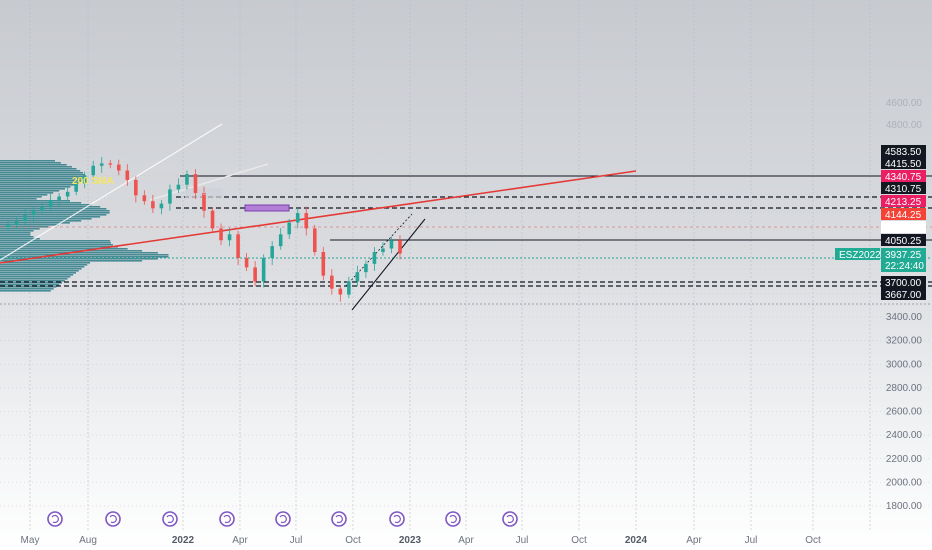 The height and width of the screenshot is (550, 932). Describe the element at coordinates (466, 540) in the screenshot. I see `x-tick-label: Apr` at that location.